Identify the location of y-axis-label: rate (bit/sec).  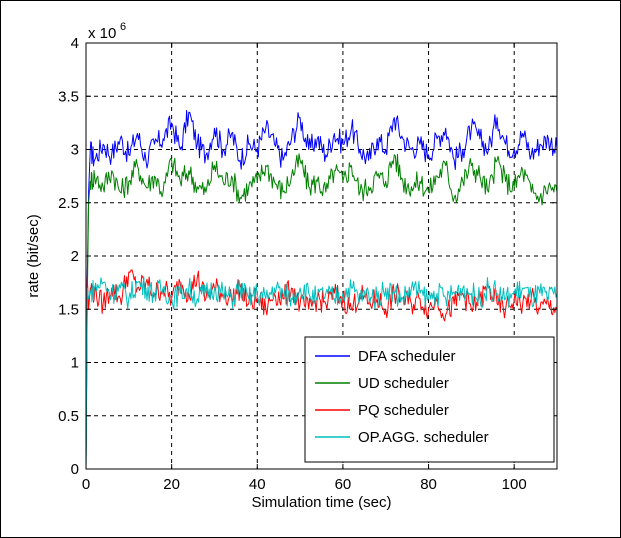
(33, 255).